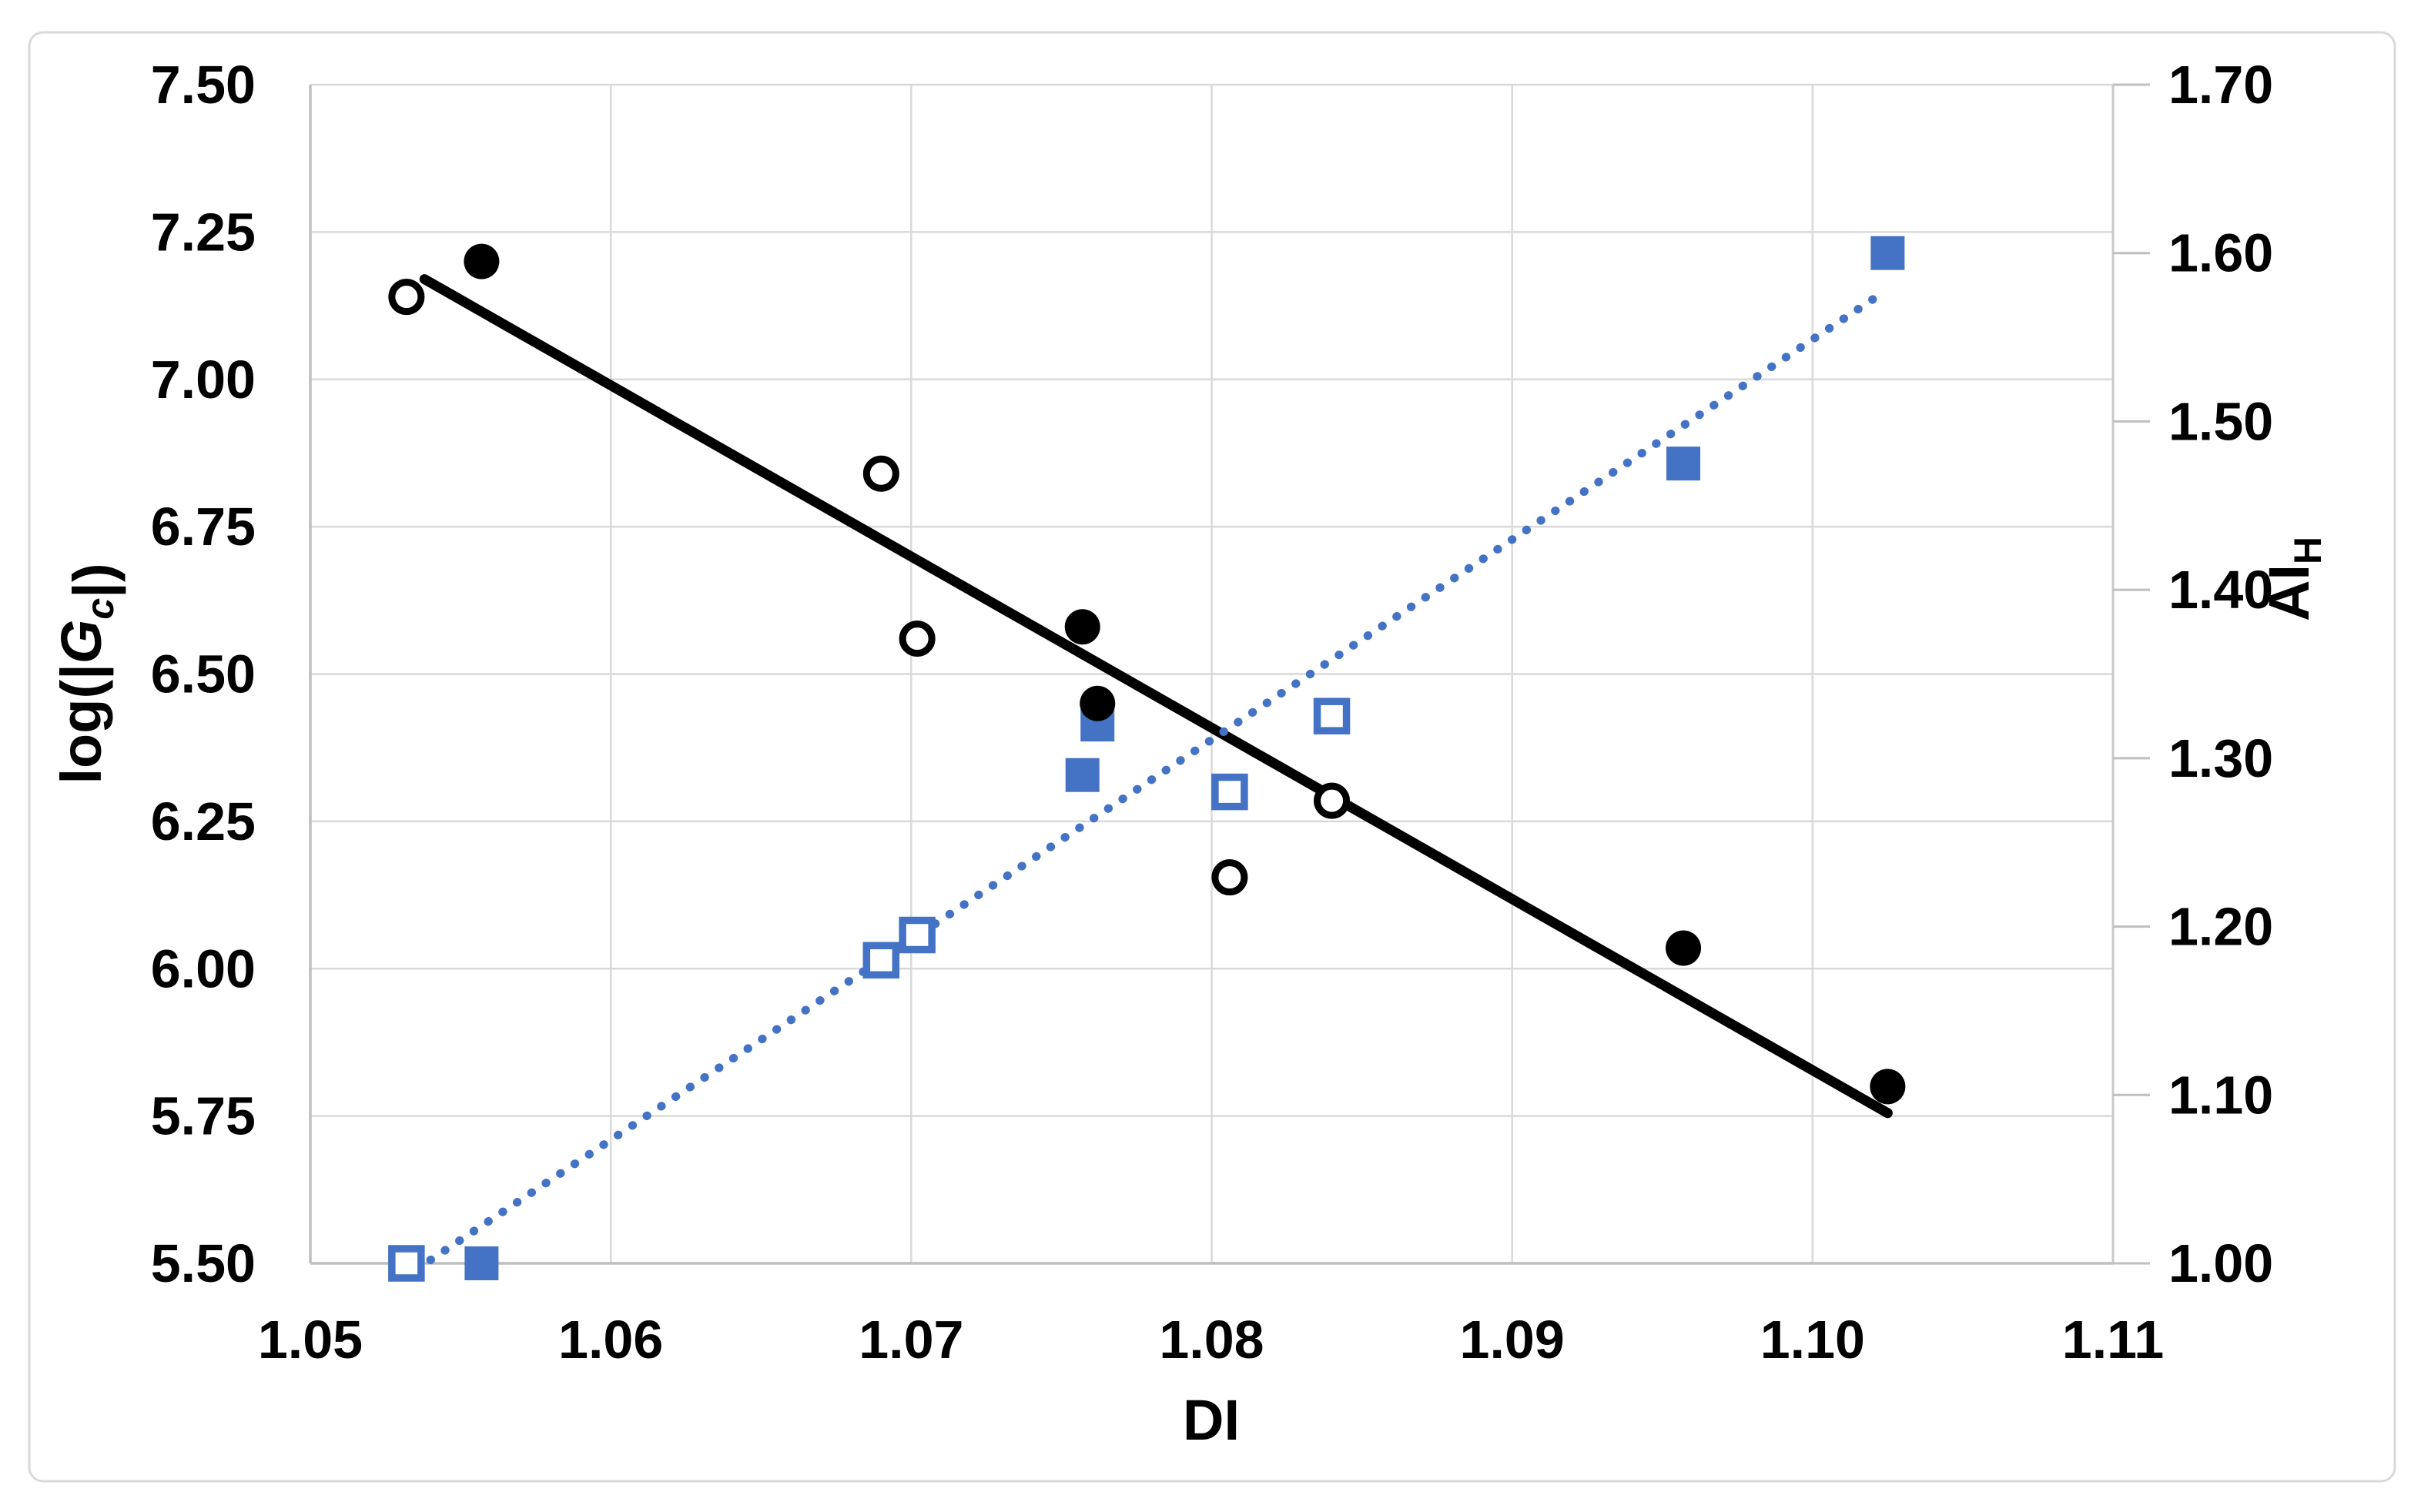 The width and height of the screenshot is (2421, 1512). What do you see at coordinates (911, 1340) in the screenshot?
I see `x-tick-label: 1.07` at bounding box center [911, 1340].